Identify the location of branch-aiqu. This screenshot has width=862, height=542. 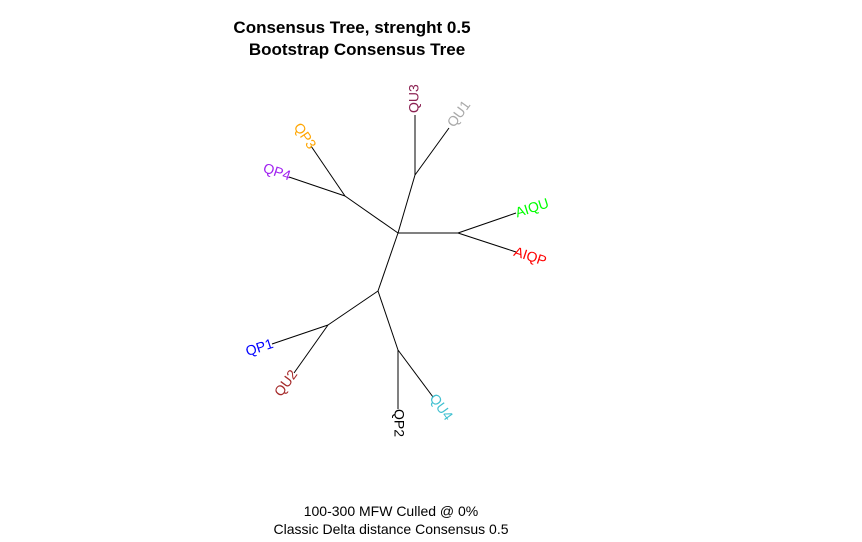
(487, 223).